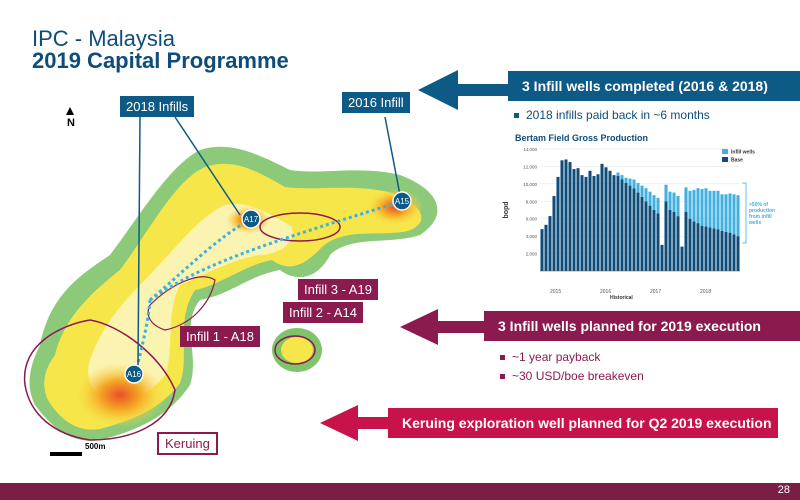 This screenshot has width=800, height=500. I want to click on bullets-top: 2018 infills paid back in ~6 months, so click(612, 117).